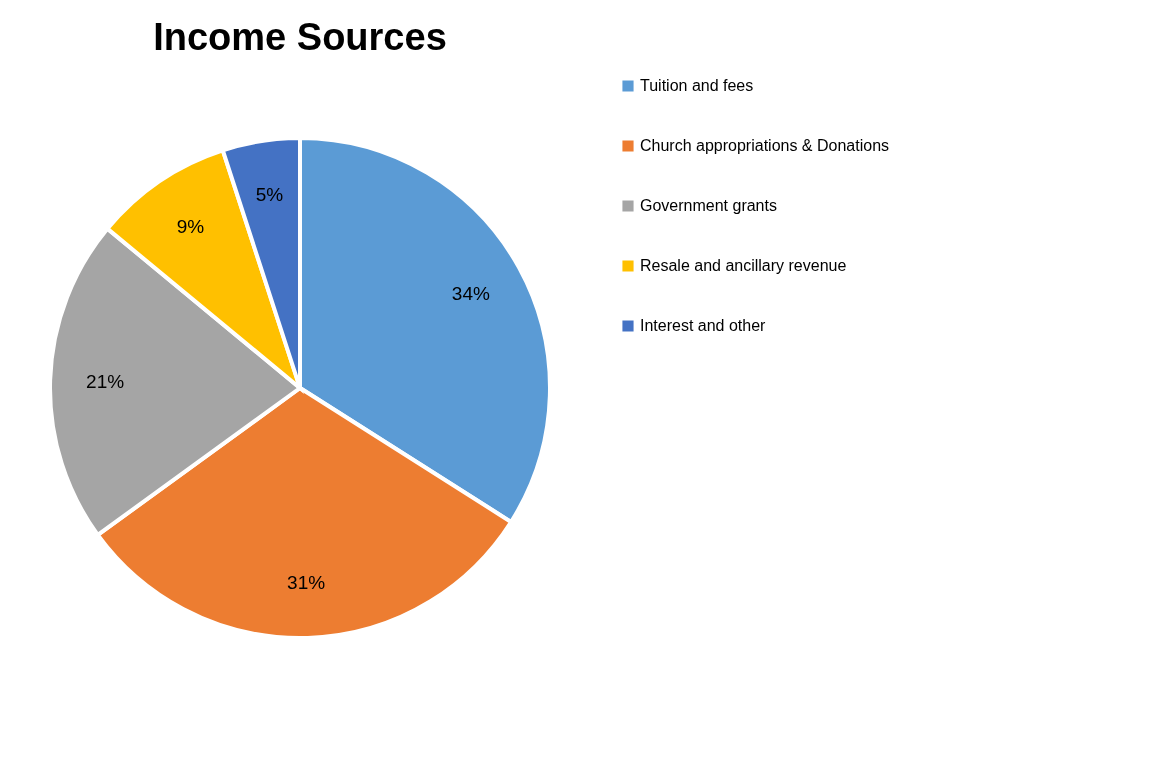 The image size is (1157, 761). I want to click on data-label: 31%, so click(306, 582).